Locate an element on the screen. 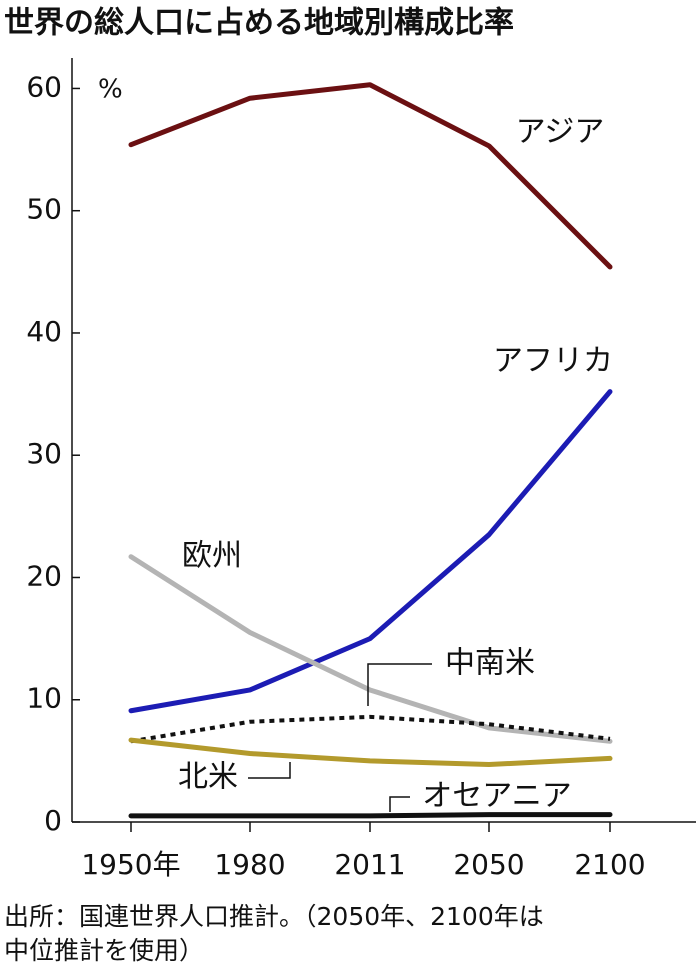 The image size is (696, 974). y-tick-label: 30 is located at coordinates (44, 453).